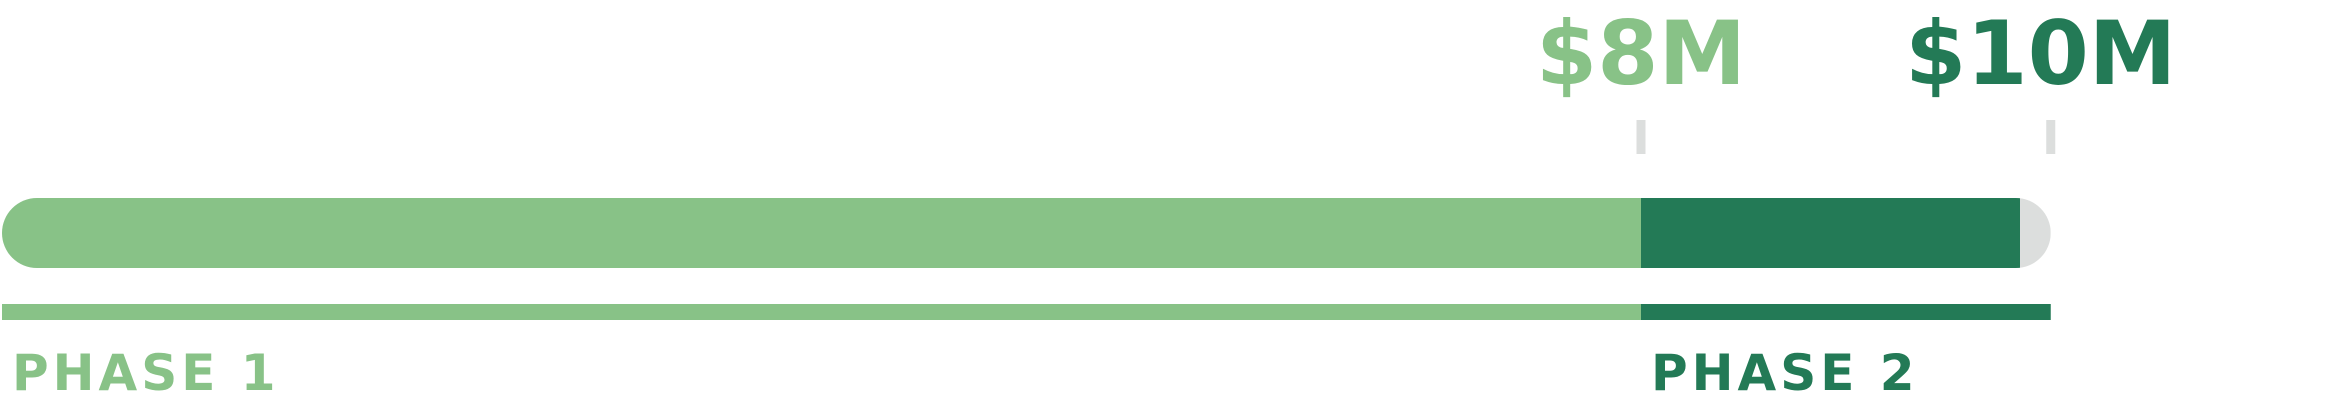 This screenshot has height=405, width=2325. What do you see at coordinates (1846, 137) in the screenshot?
I see `milestone-ticks` at bounding box center [1846, 137].